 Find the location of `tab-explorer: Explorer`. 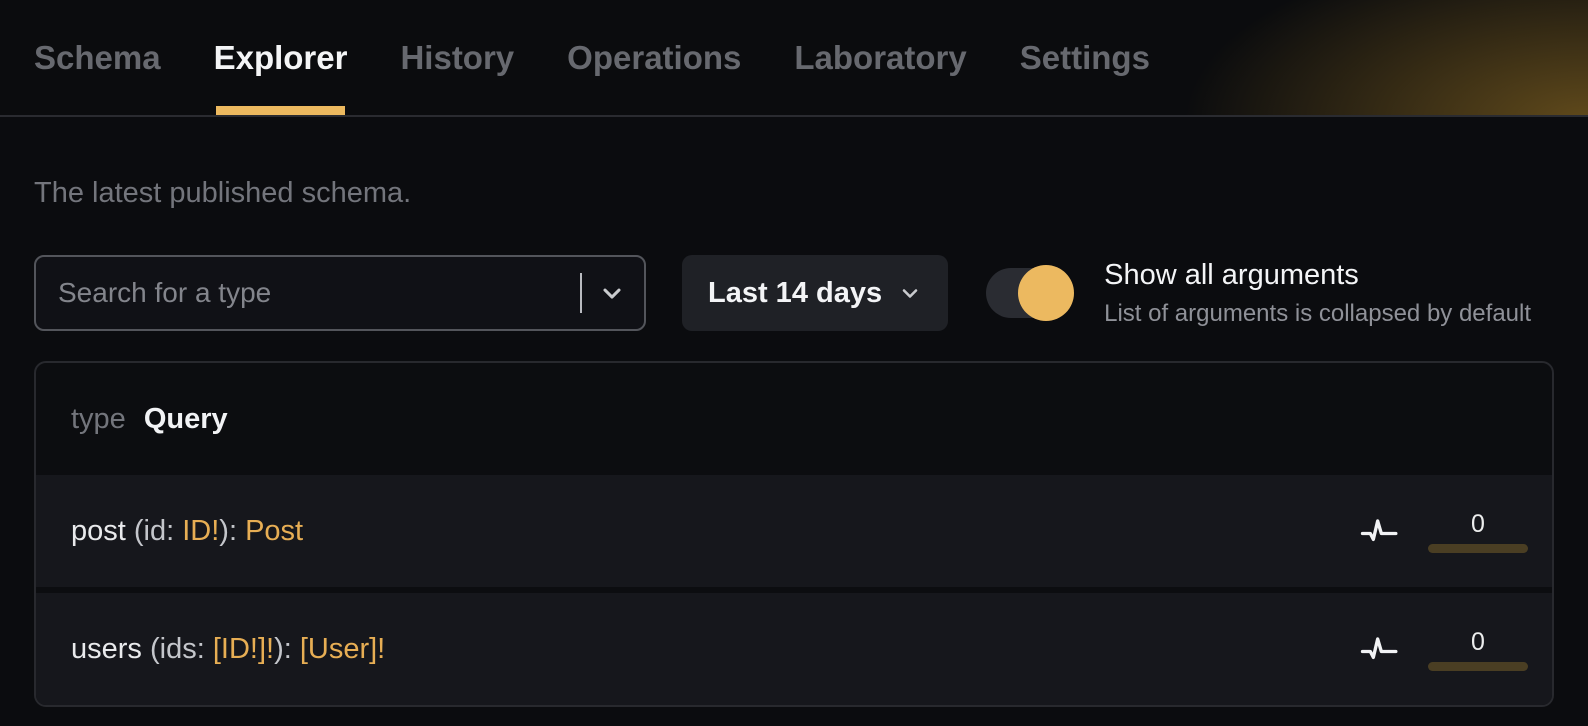

tab-explorer: Explorer is located at coordinates (280, 57).